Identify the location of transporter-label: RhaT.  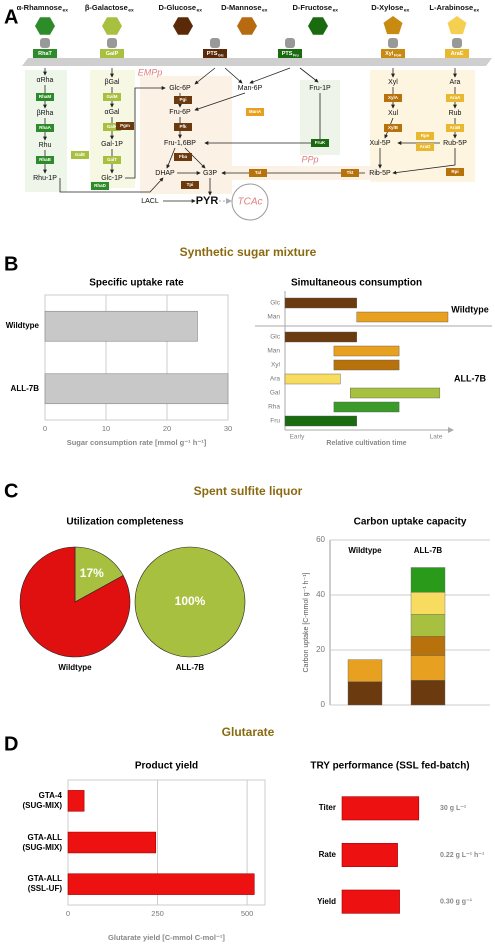
(45, 54).